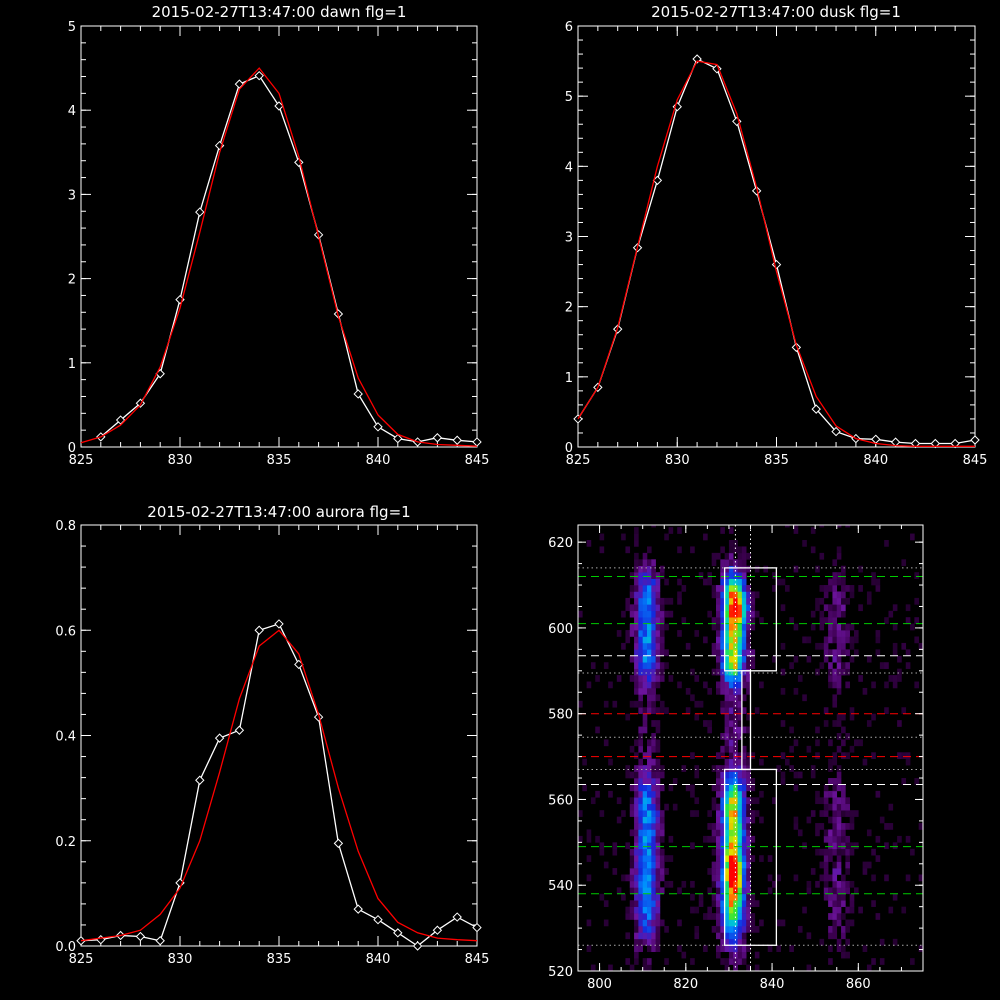 The height and width of the screenshot is (1000, 1000). What do you see at coordinates (816, 409) in the screenshot?
I see `dusk-data-point` at bounding box center [816, 409].